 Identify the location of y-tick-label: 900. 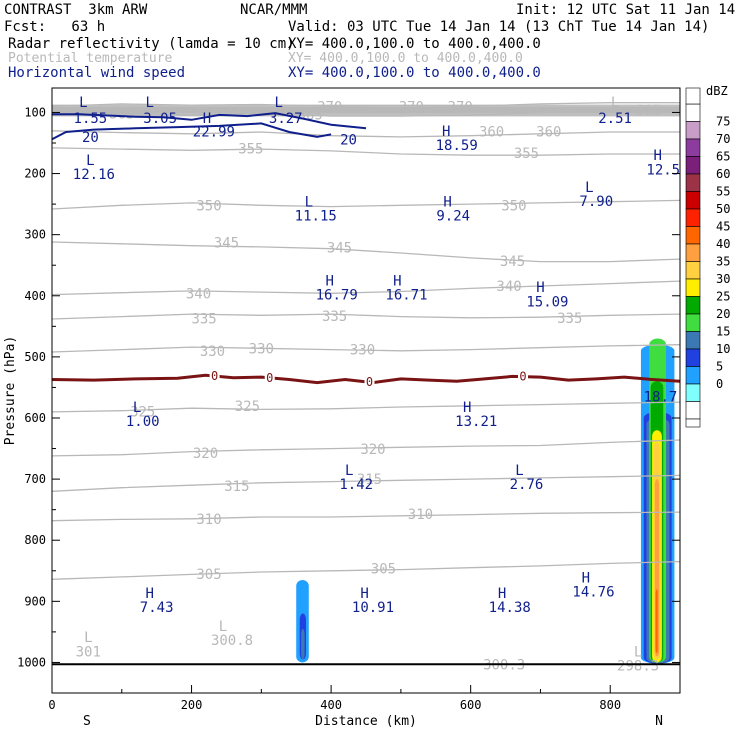
(35, 601).